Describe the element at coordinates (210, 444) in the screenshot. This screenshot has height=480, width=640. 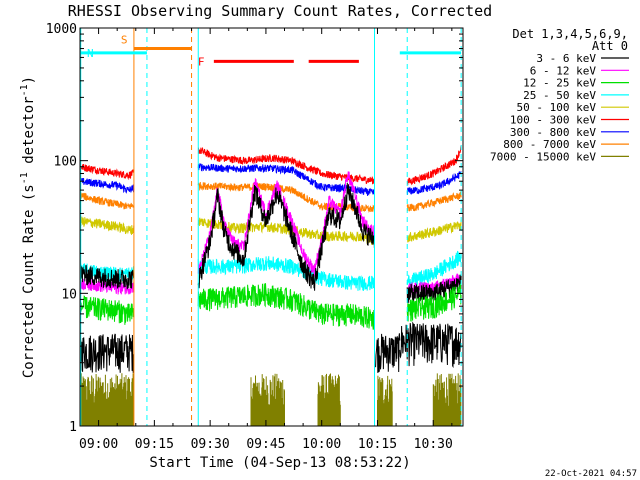
I see `x-tick-label-0930: 09:30` at that location.